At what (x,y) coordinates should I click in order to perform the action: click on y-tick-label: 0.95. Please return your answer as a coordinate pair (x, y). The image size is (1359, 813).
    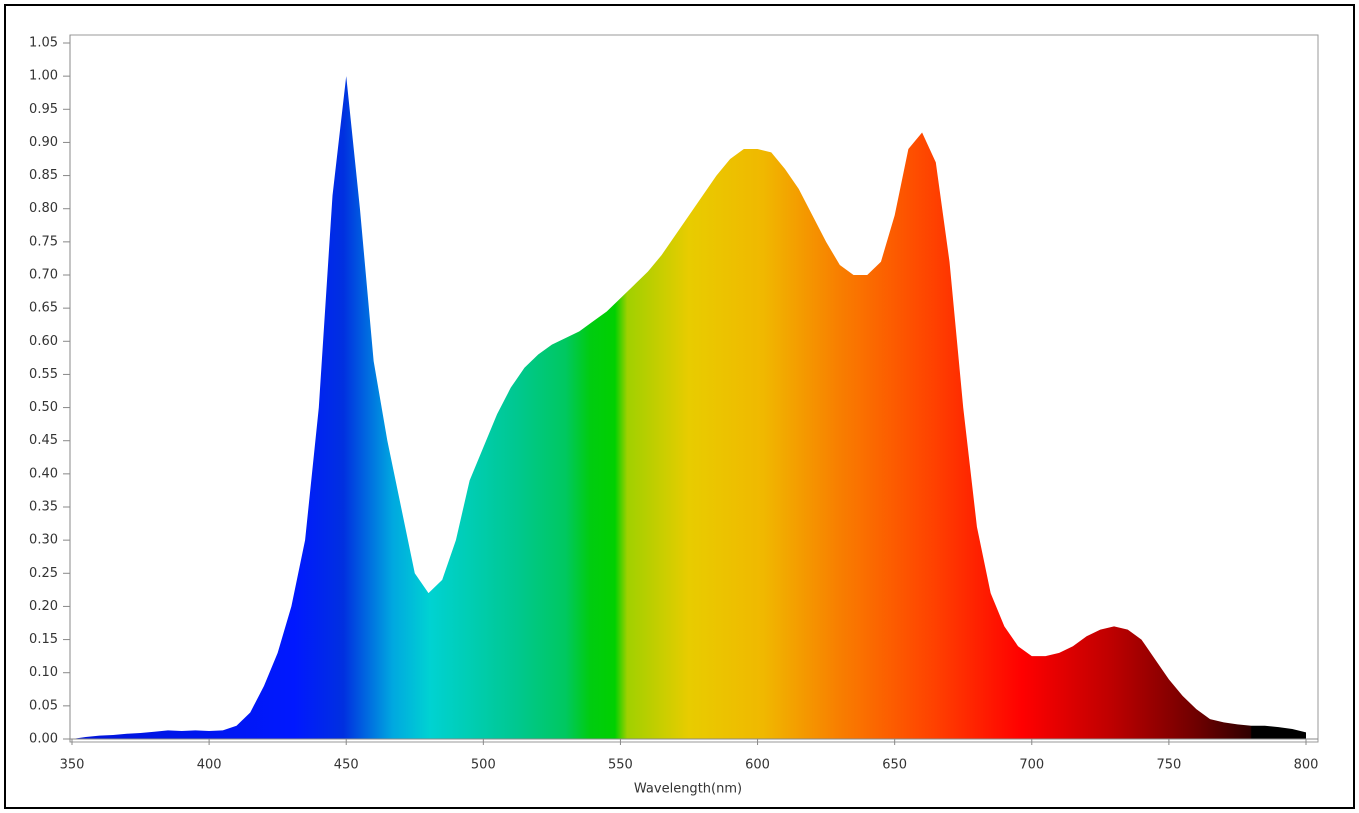
    Looking at the image, I should click on (43, 109).